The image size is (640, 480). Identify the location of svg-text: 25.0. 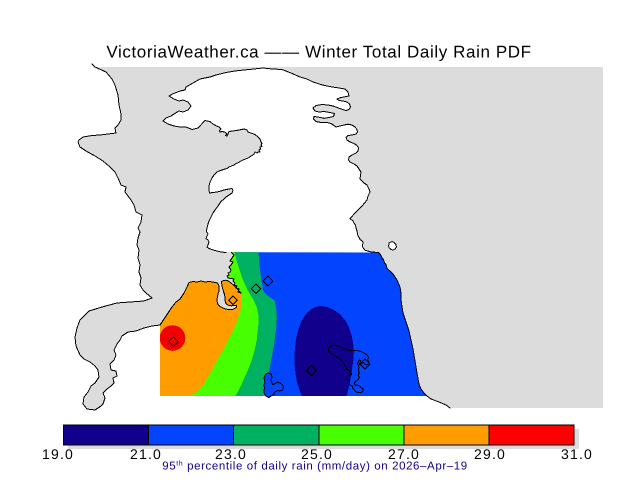
(317, 454).